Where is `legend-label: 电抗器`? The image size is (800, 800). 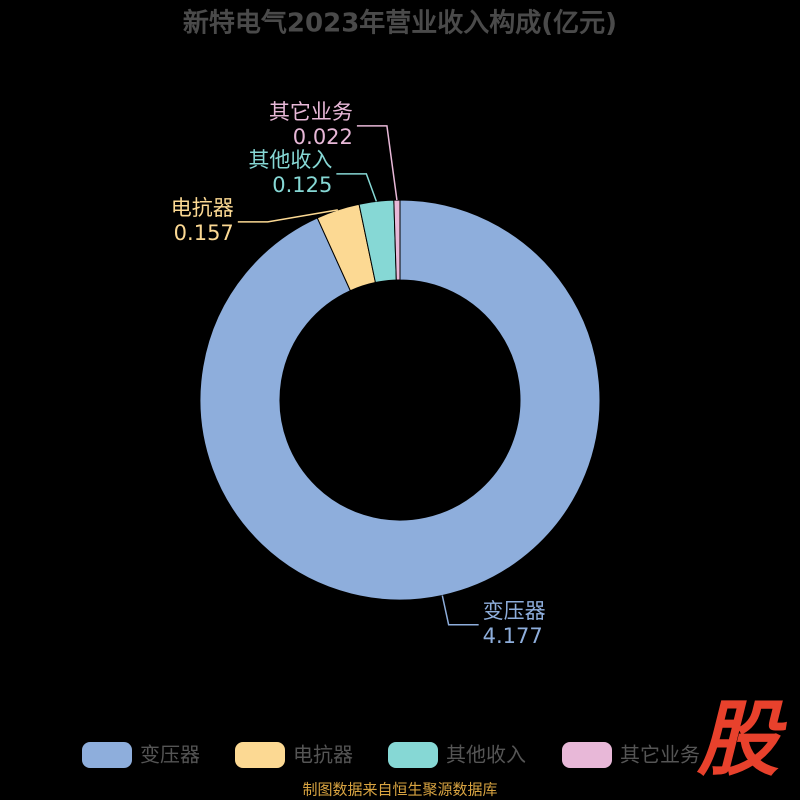
legend-label: 电抗器 is located at coordinates (323, 755).